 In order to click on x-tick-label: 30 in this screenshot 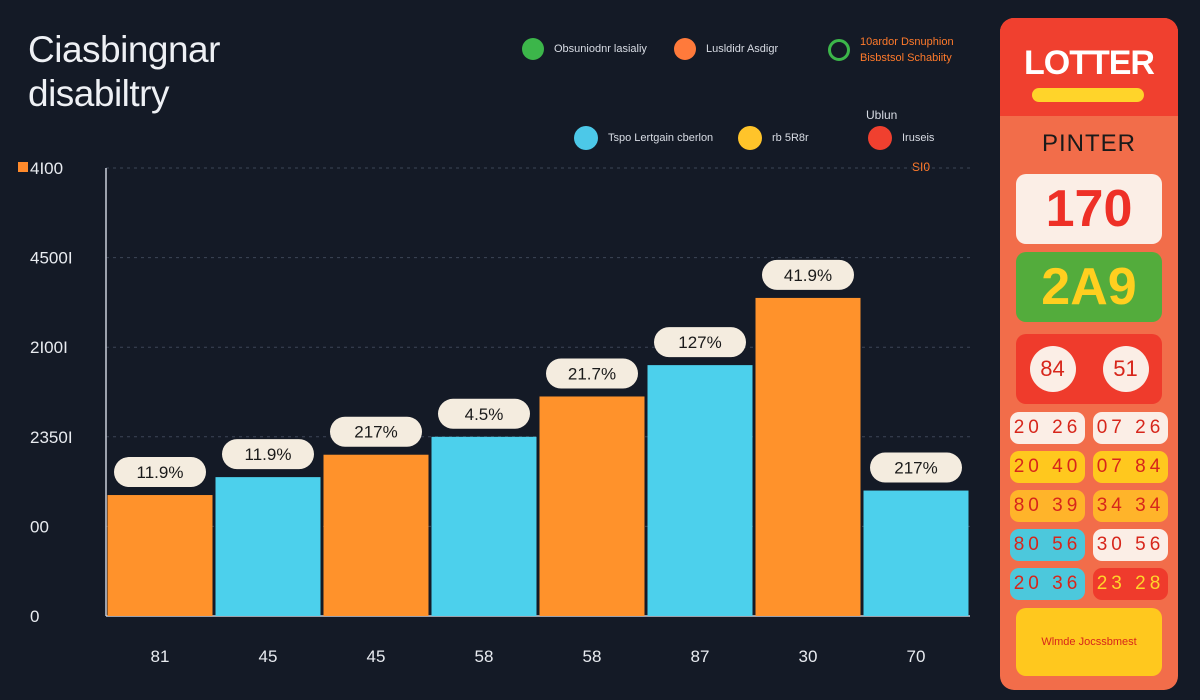, I will do `click(808, 656)`.